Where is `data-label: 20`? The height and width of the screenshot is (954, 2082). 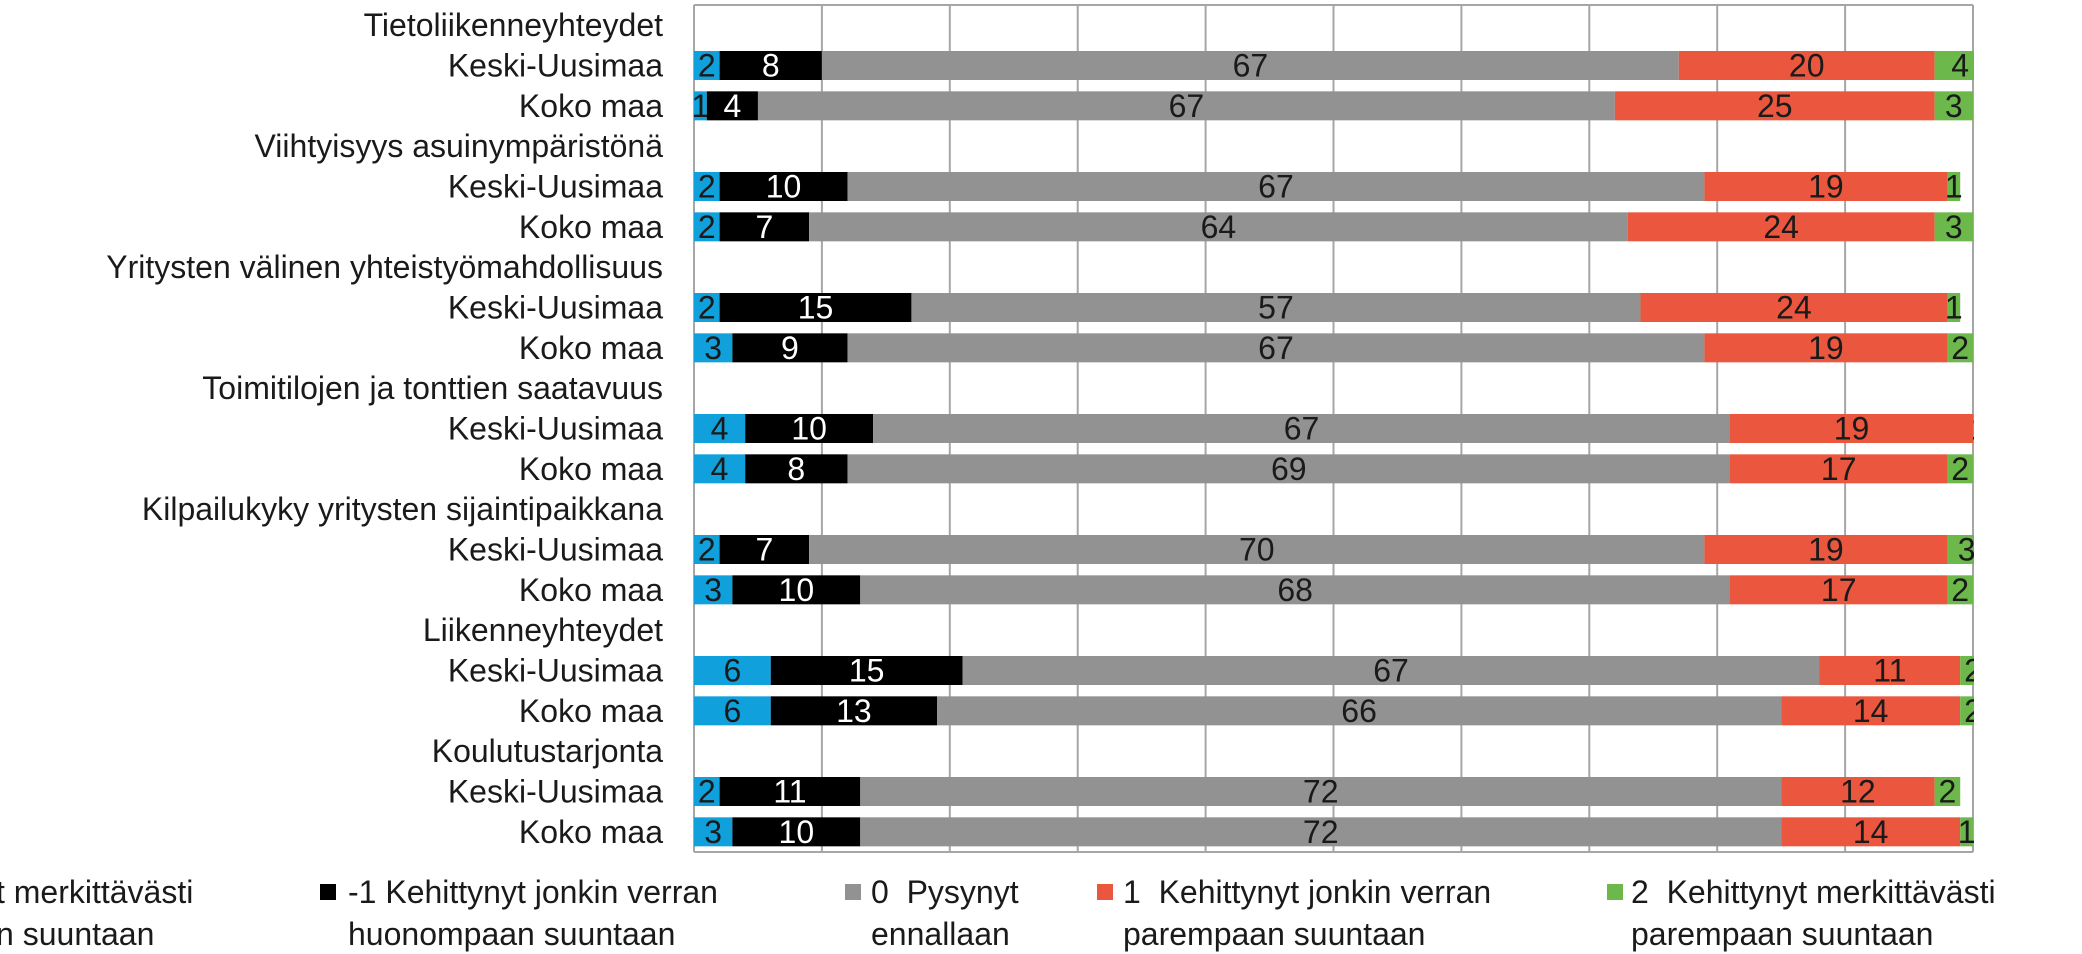 data-label: 20 is located at coordinates (1807, 66).